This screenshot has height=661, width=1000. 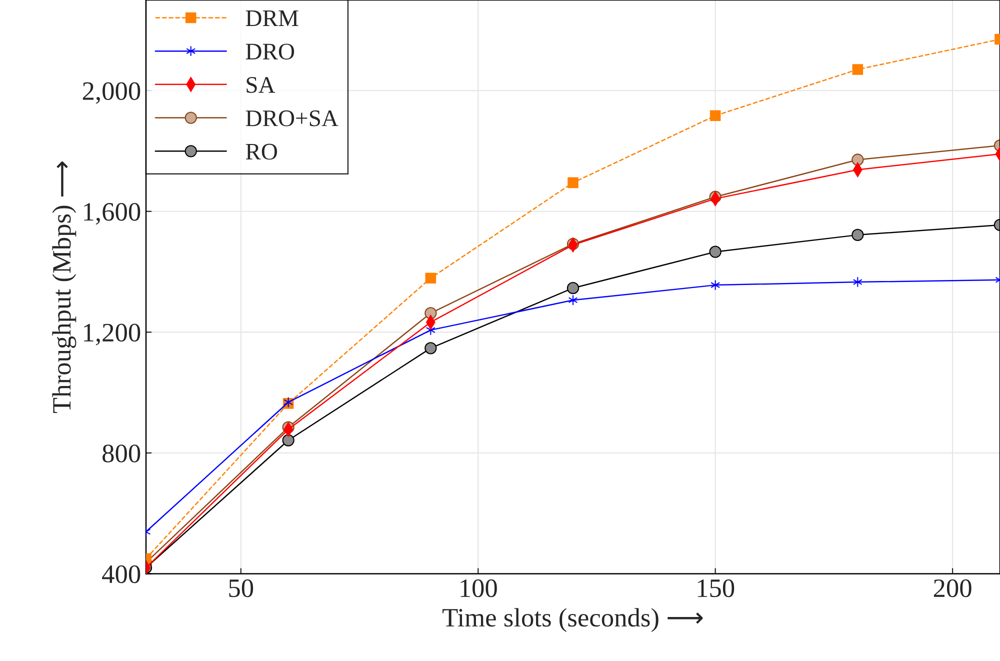 What do you see at coordinates (572, 620) in the screenshot?
I see `x-axis-title: Time slots (seconds) ⟶` at bounding box center [572, 620].